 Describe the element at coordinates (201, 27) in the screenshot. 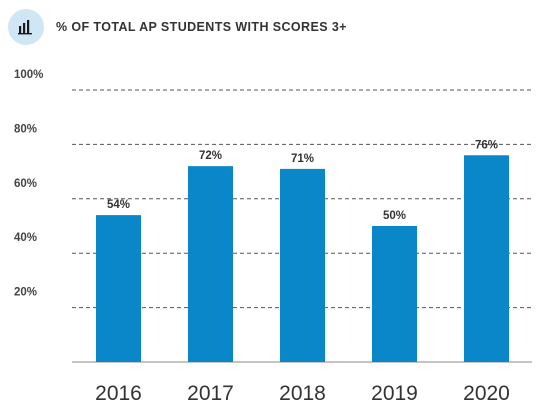

I see `chart-title: % OF TOTAL AP STUDENTS WITH SCORES 3+` at that location.